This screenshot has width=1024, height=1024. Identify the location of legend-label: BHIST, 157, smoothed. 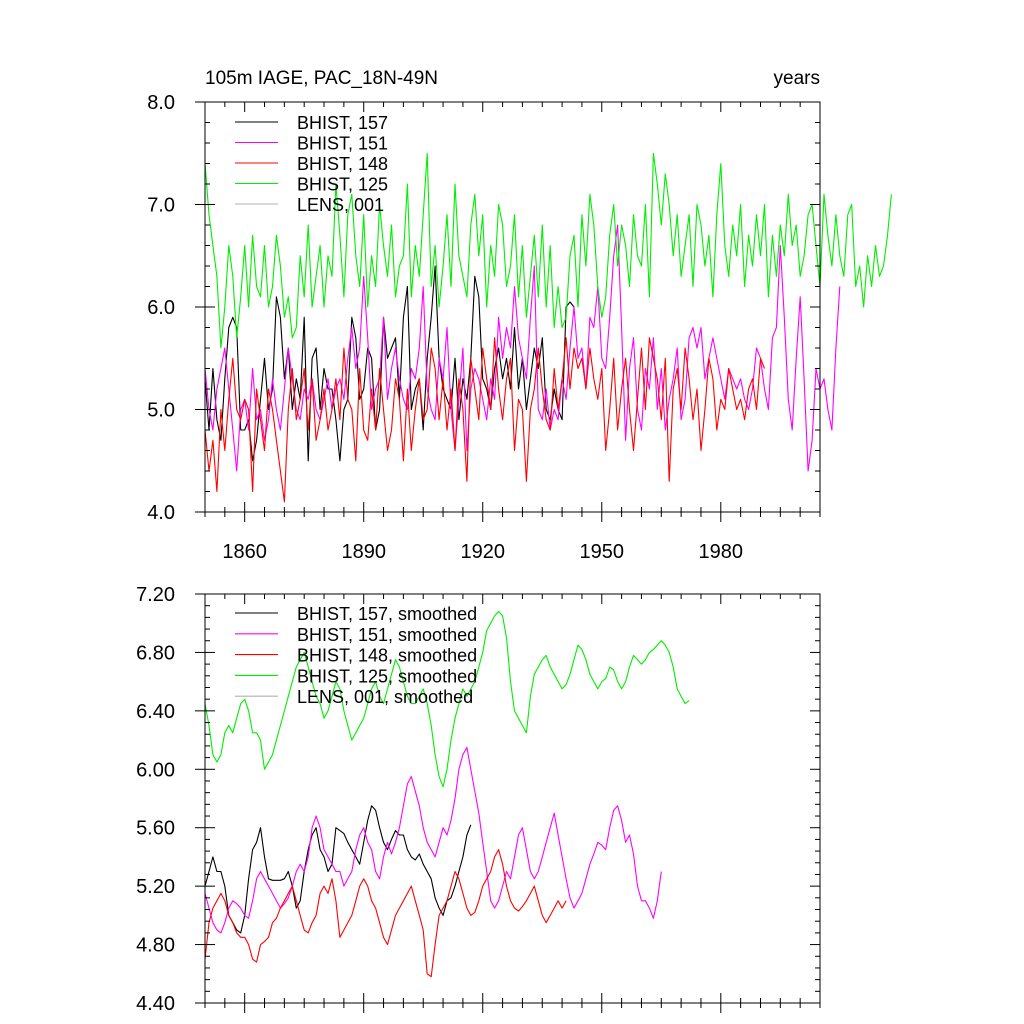
(387, 614).